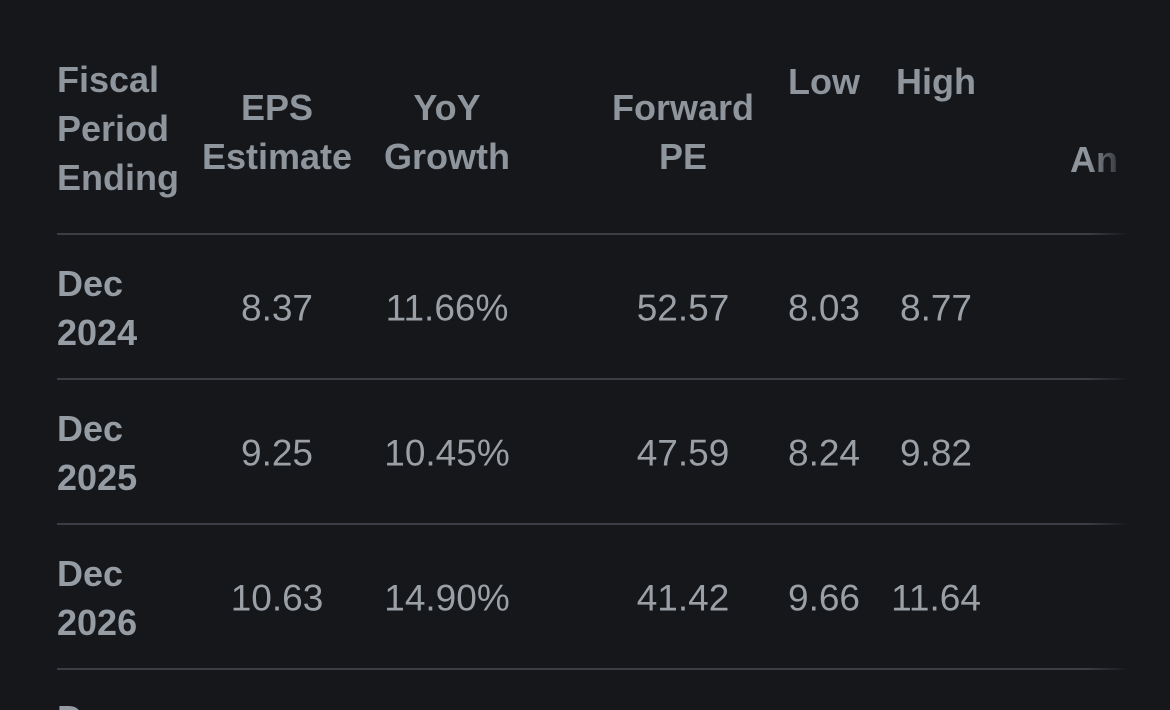 The image size is (1170, 710). I want to click on column-high: High, so click(936, 81).